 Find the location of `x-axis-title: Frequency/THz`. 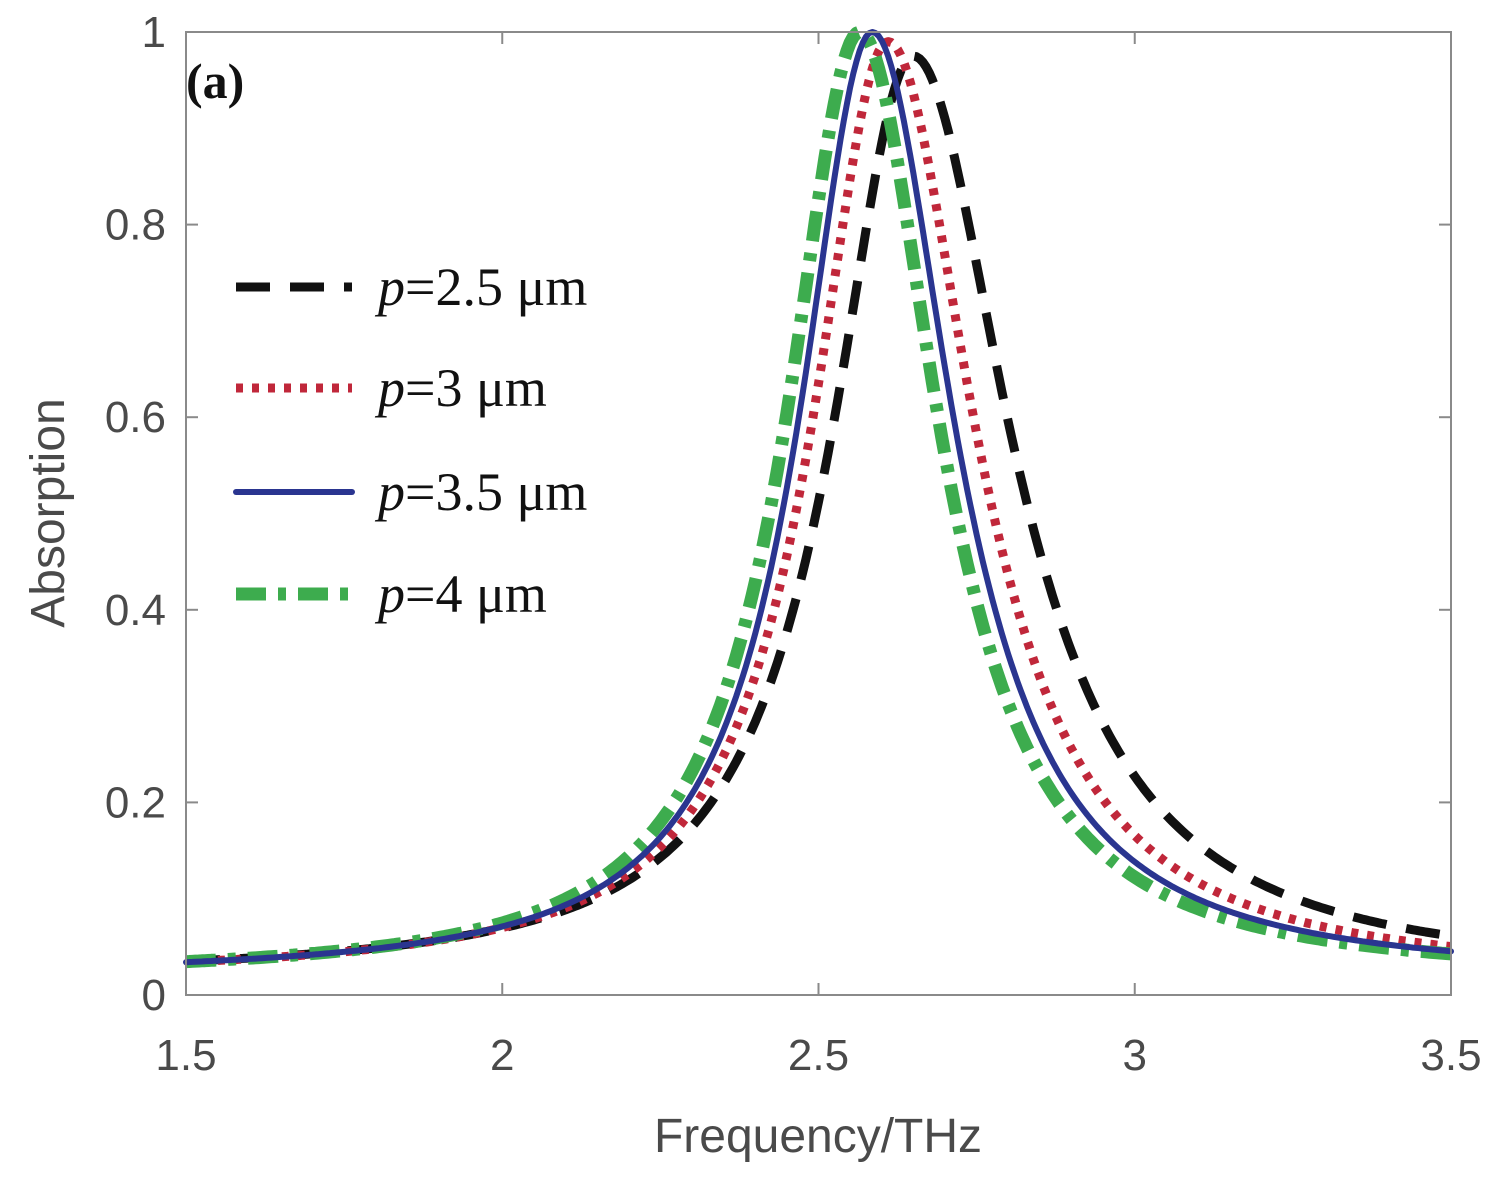

x-axis-title: Frequency/THz is located at coordinates (818, 1136).